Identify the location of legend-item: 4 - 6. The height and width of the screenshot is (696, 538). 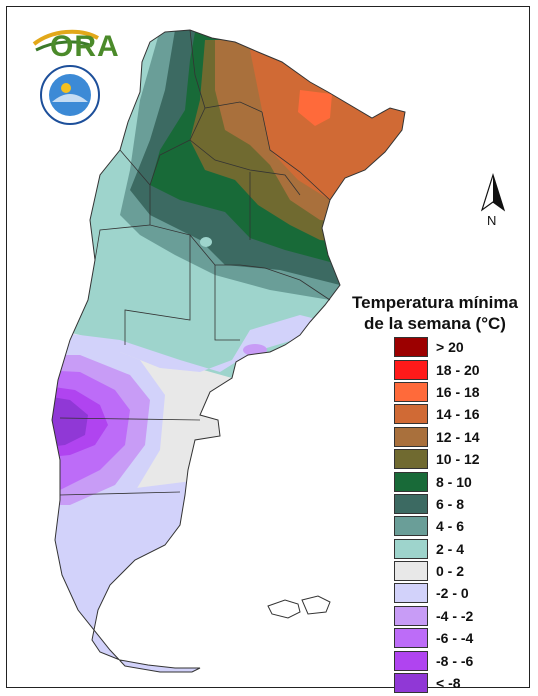
(437, 526).